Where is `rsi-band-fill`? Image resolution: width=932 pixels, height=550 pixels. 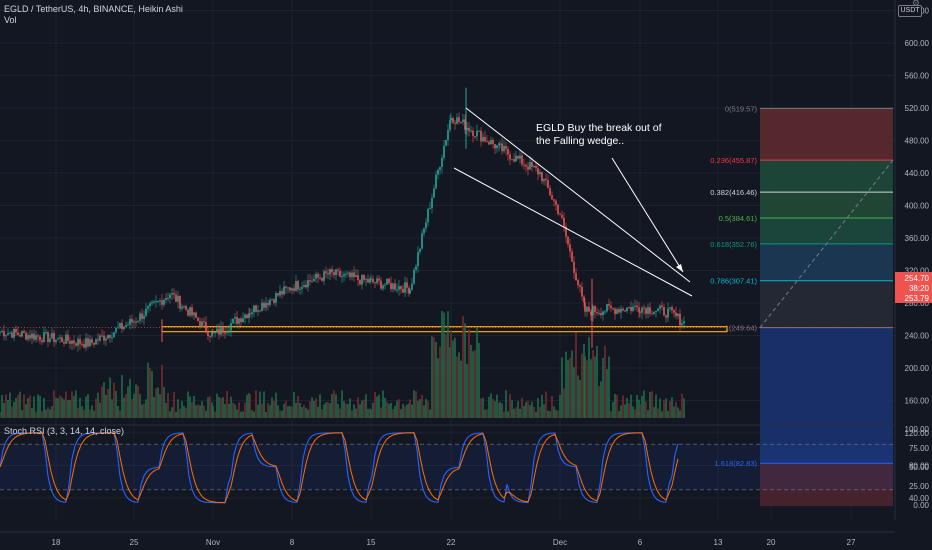
rsi-band-fill is located at coordinates (447, 467).